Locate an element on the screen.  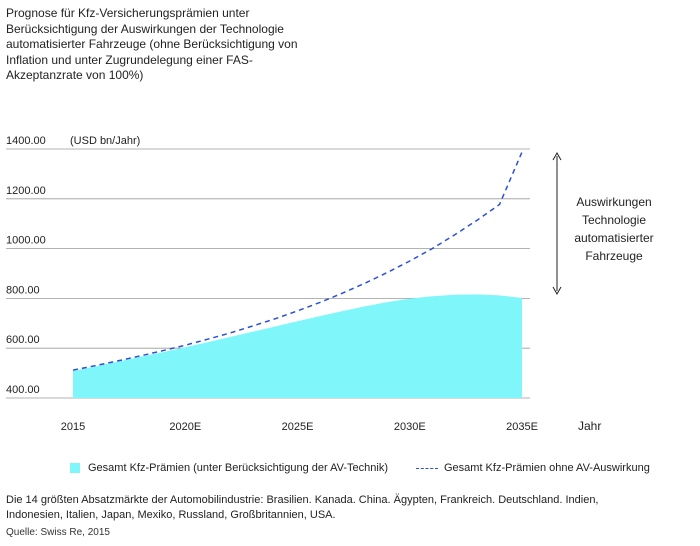
series-area-with-av is located at coordinates (297, 346).